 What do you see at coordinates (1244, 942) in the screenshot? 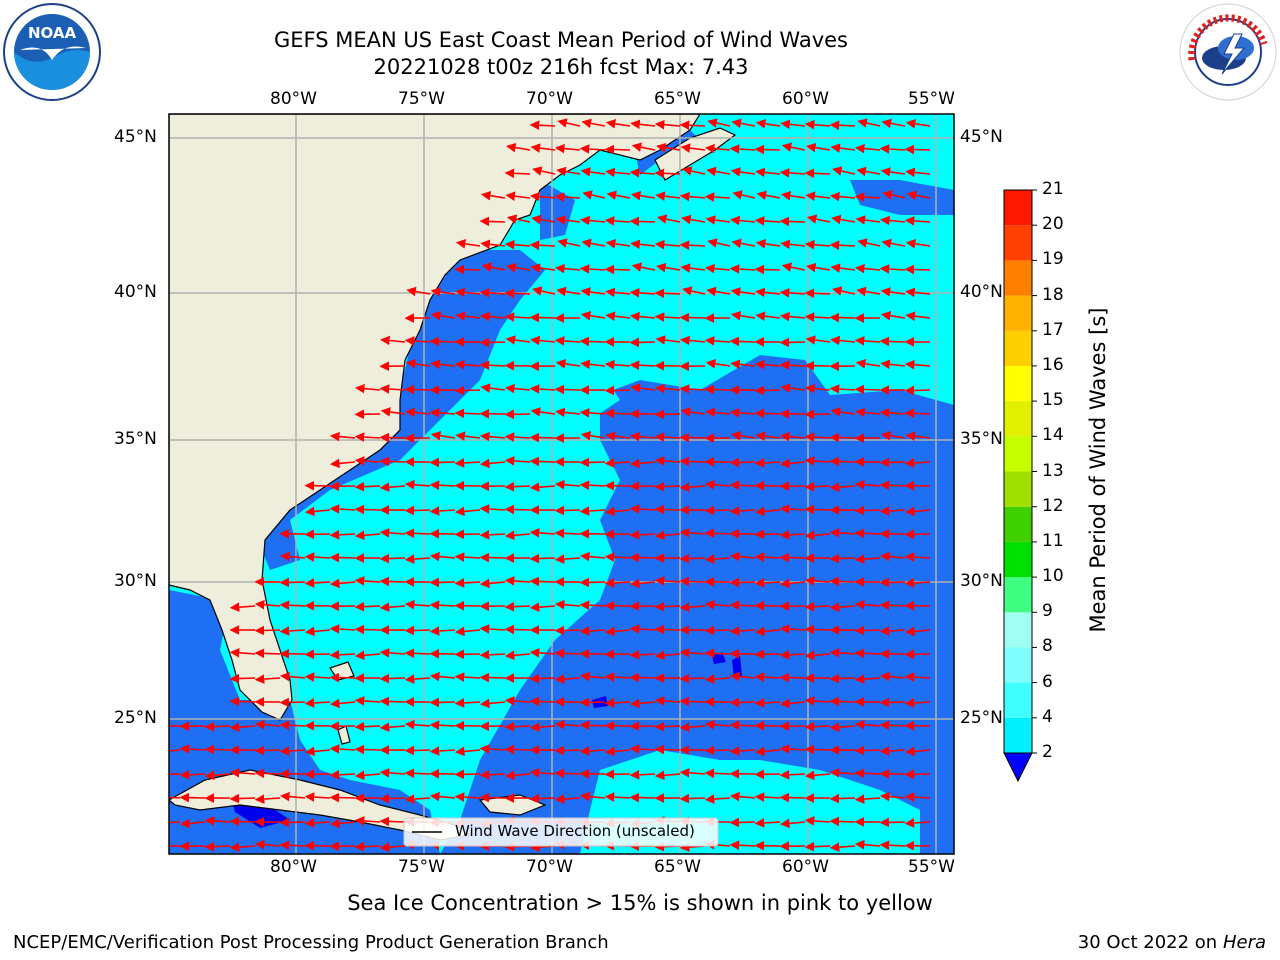
I see `machine-name: Hera` at bounding box center [1244, 942].